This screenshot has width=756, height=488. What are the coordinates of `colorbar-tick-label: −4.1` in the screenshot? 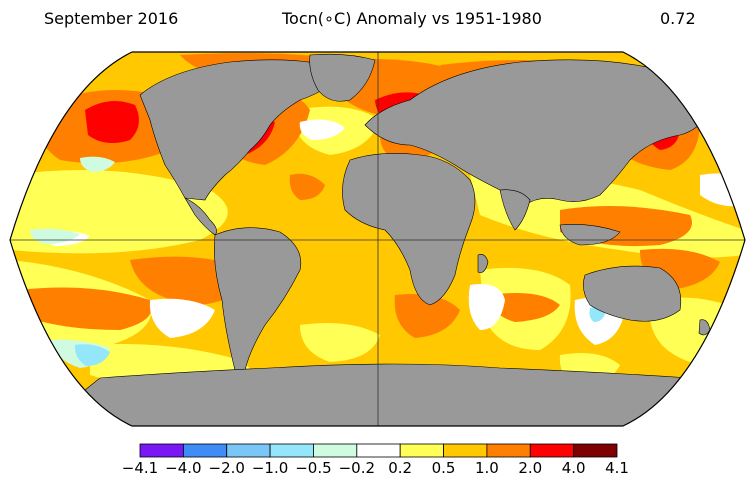 It's located at (140, 468).